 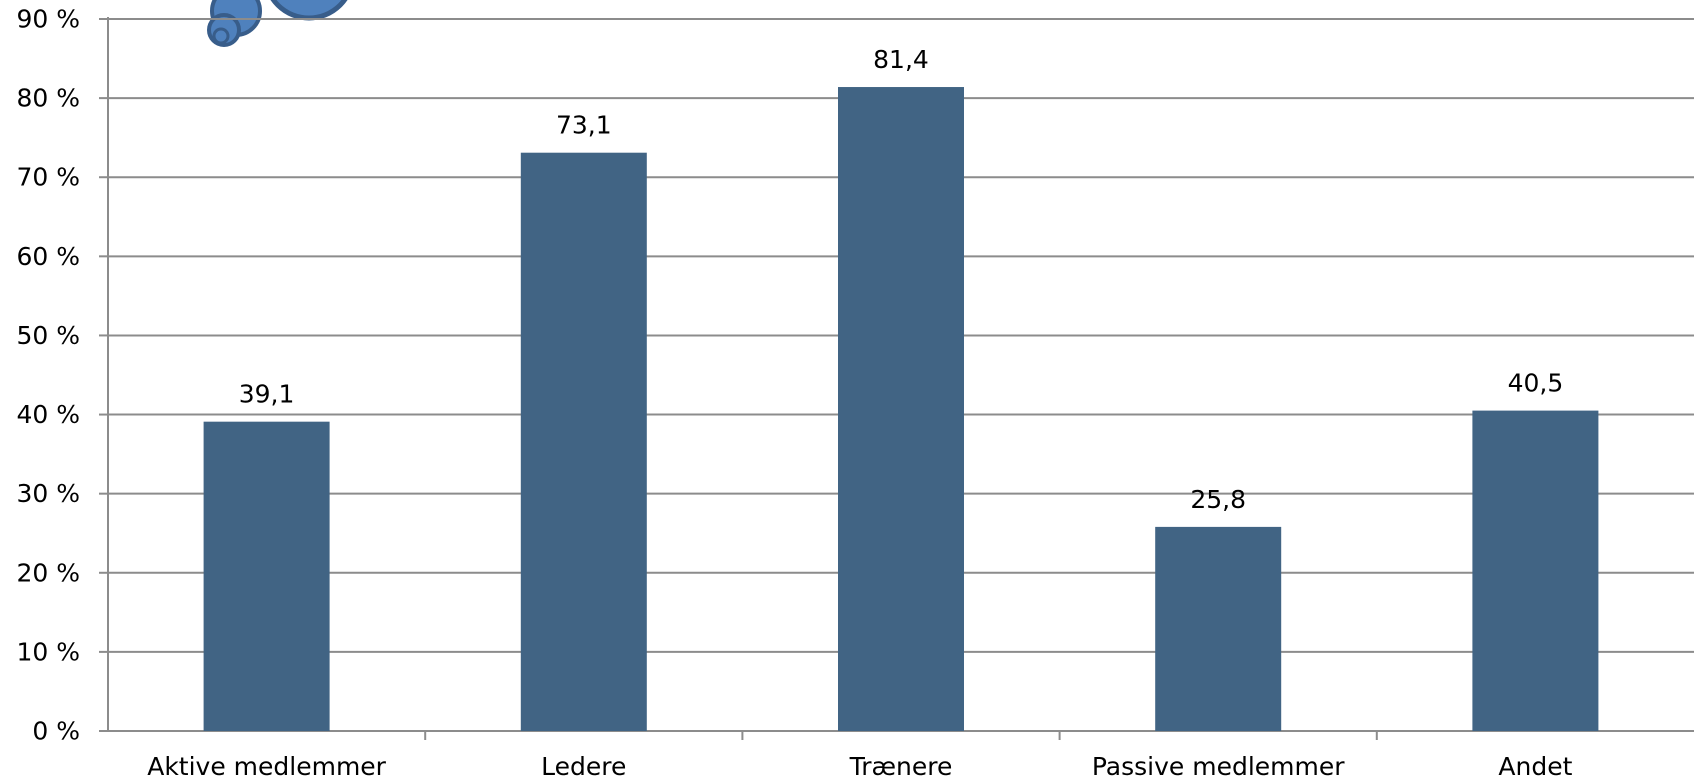 What do you see at coordinates (583, 765) in the screenshot?
I see `category-label: Ledere` at bounding box center [583, 765].